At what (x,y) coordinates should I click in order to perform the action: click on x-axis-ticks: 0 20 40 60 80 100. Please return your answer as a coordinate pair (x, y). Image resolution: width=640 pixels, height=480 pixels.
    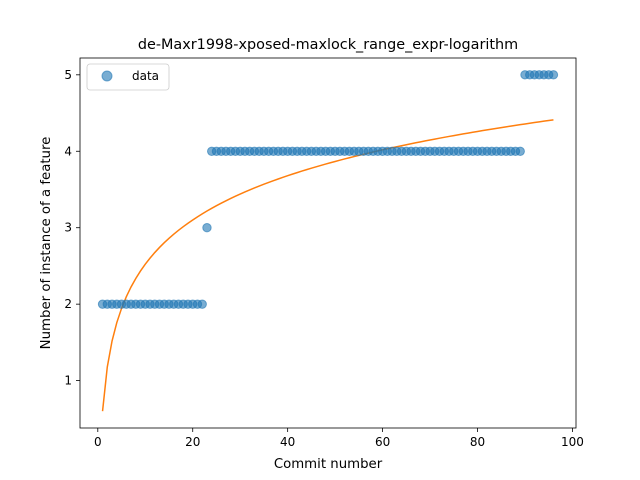
    Looking at the image, I should click on (339, 438).